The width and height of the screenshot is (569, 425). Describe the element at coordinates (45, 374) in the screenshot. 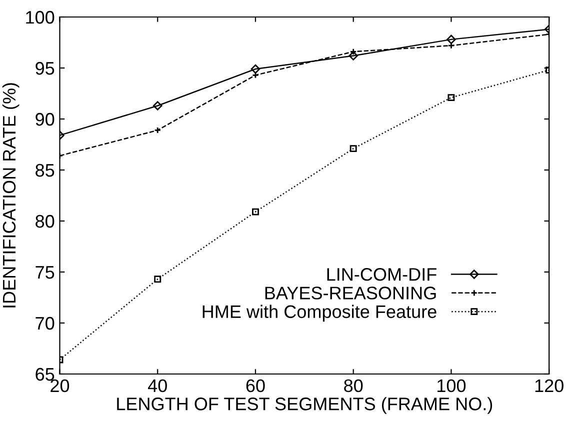

I see `y-tick-label: 65` at that location.